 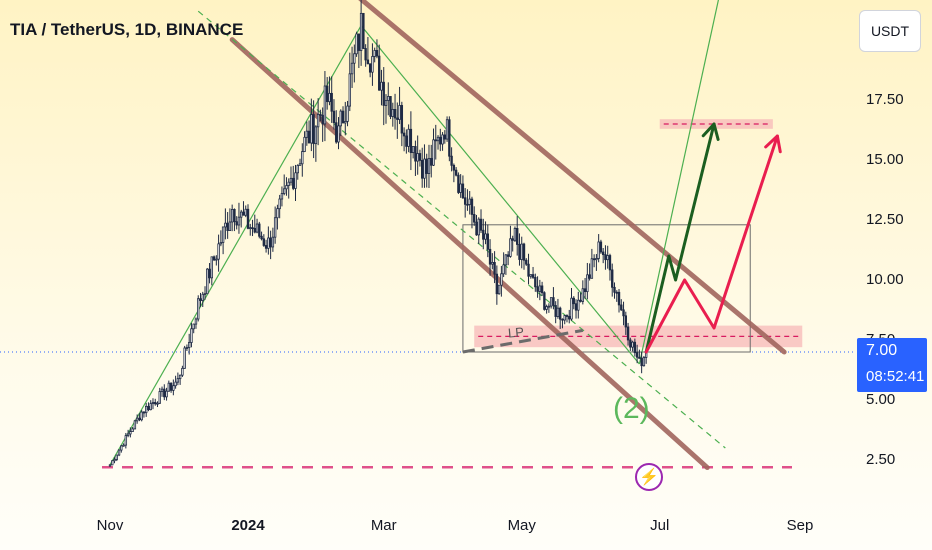 What do you see at coordinates (679, 182) in the screenshot?
I see `breakout-trend-line` at bounding box center [679, 182].